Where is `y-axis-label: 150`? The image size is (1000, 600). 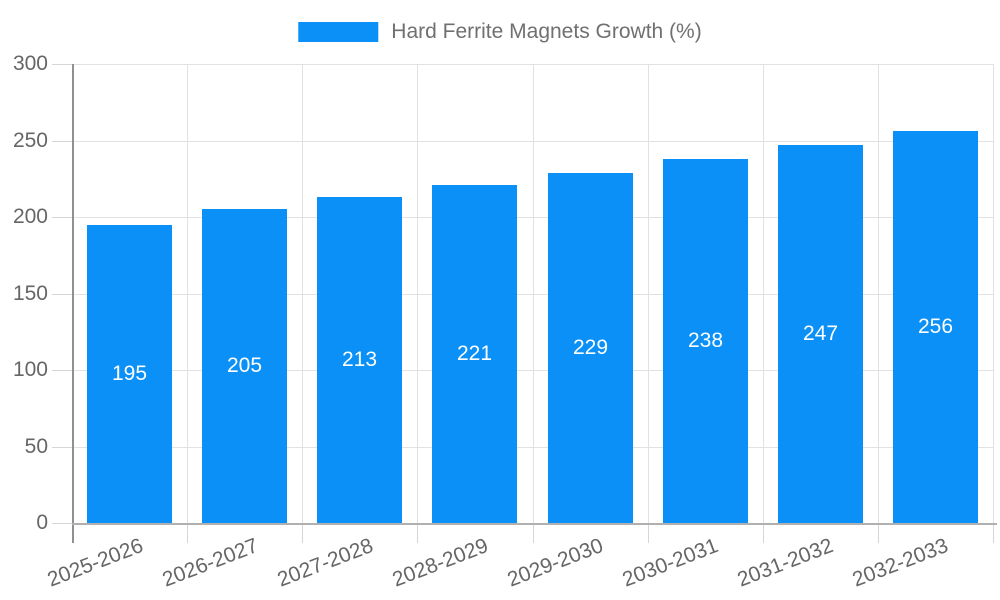 y-axis-label: 150 is located at coordinates (30, 293).